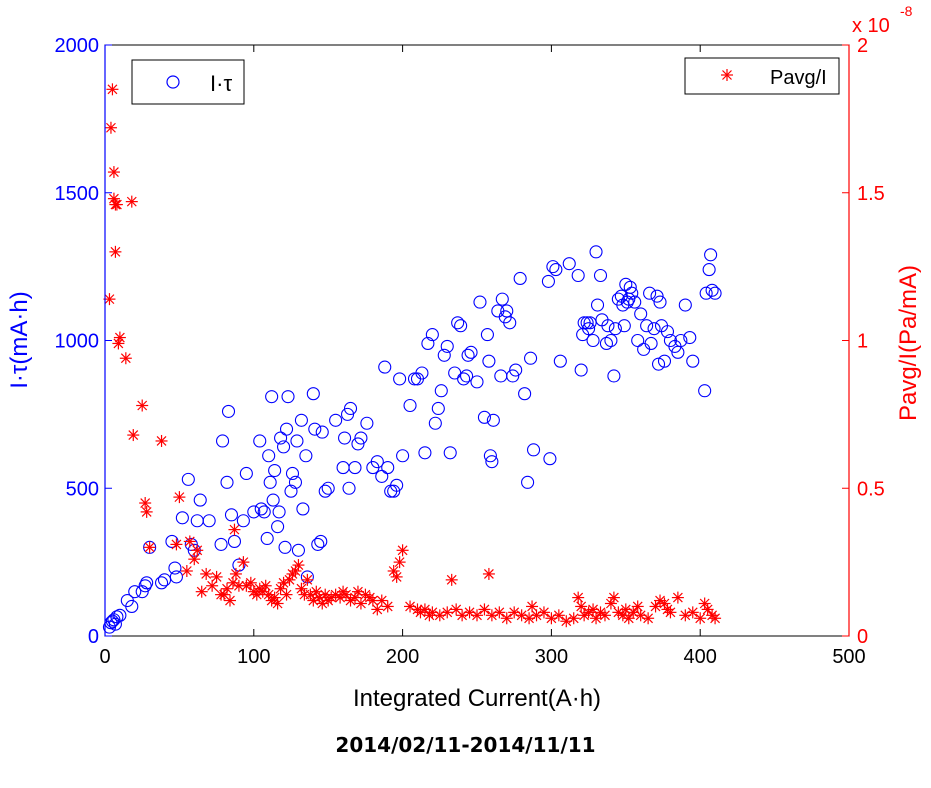 The image size is (931, 788). What do you see at coordinates (762, 76) in the screenshot?
I see `legend-right: Pavg/I` at bounding box center [762, 76].